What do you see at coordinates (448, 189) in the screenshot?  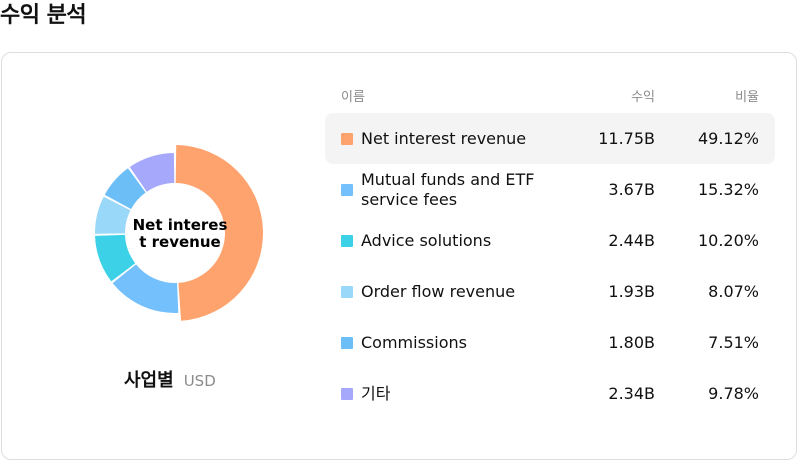 I see `row-name: Mutual funds and ETF service fees` at bounding box center [448, 189].